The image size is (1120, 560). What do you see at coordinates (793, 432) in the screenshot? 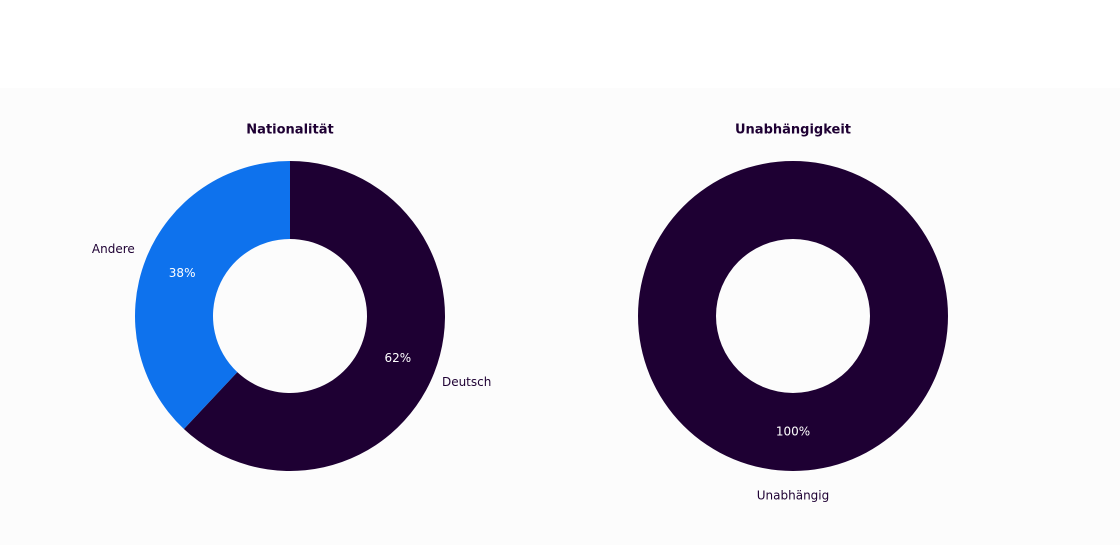
I see `value-label: 100%` at bounding box center [793, 432].